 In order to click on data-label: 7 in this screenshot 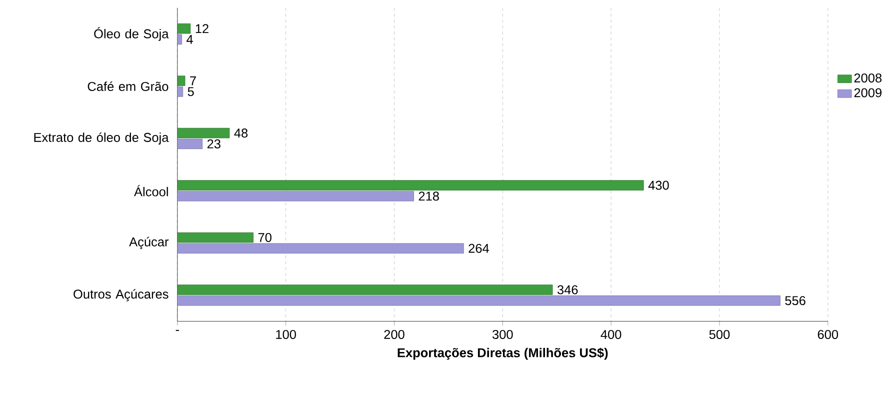, I will do `click(193, 81)`.